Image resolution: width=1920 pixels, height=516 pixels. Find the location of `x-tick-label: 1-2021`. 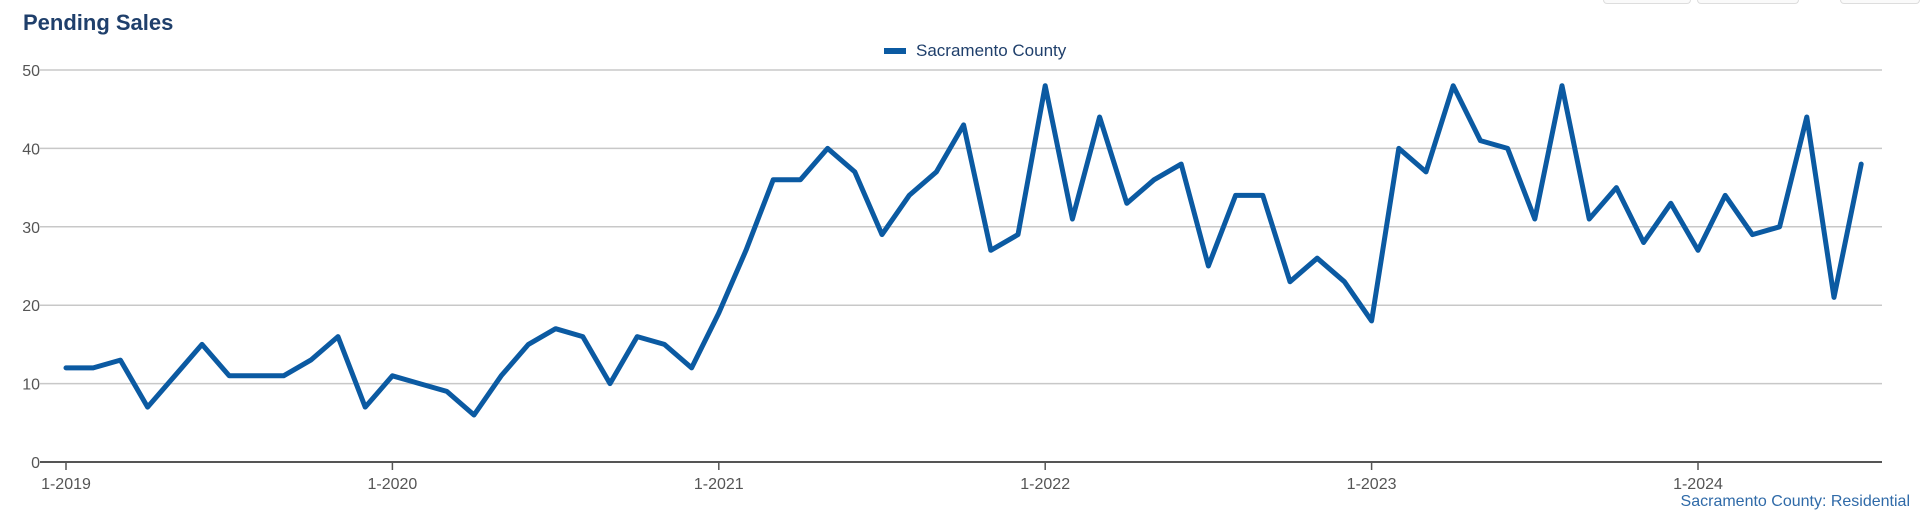

x-tick-label: 1-2021 is located at coordinates (719, 484).